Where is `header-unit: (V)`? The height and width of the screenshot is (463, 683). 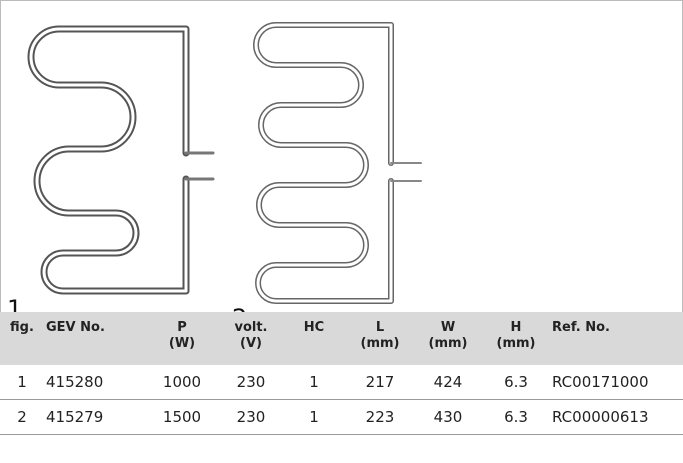
header-unit: (V) is located at coordinates (251, 343).